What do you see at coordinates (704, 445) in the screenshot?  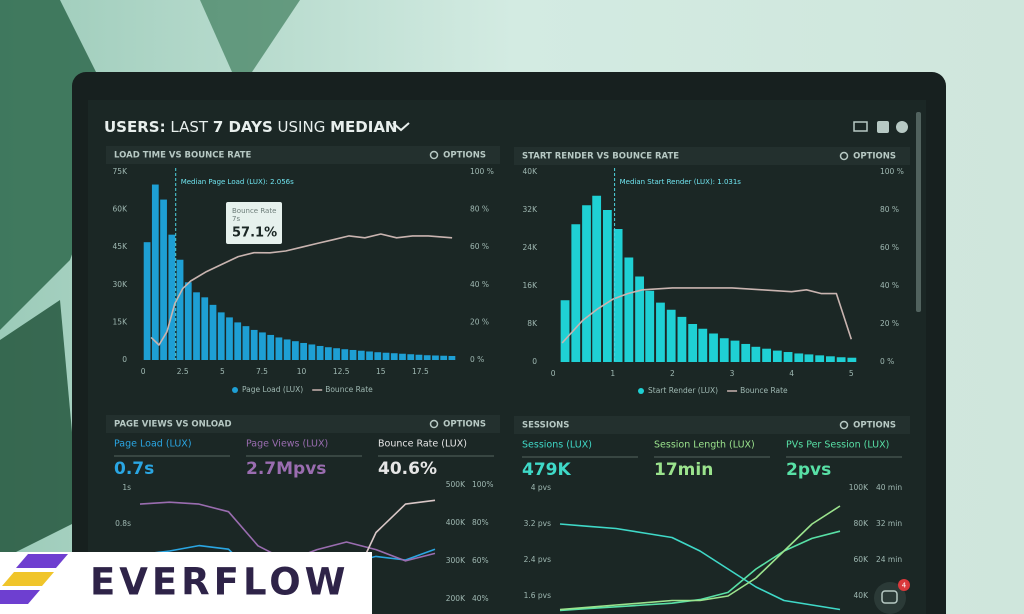 I see `metric-label: Session Length (LUX)` at bounding box center [704, 445].